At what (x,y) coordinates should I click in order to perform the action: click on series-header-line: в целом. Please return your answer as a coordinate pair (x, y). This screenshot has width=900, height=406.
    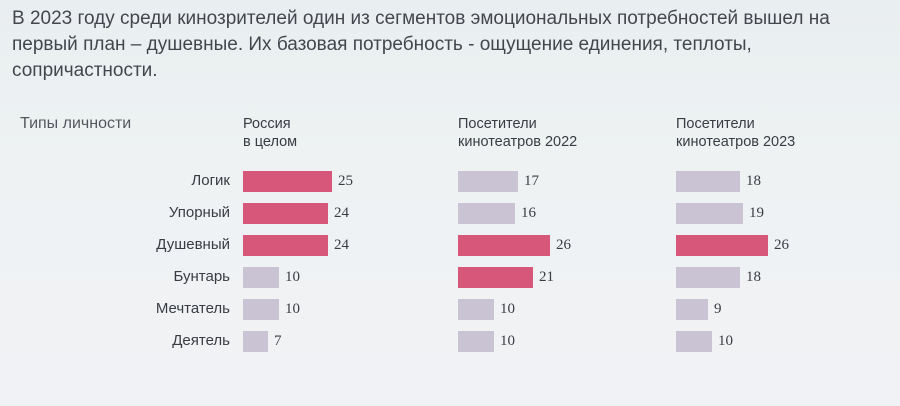
    Looking at the image, I should click on (270, 142).